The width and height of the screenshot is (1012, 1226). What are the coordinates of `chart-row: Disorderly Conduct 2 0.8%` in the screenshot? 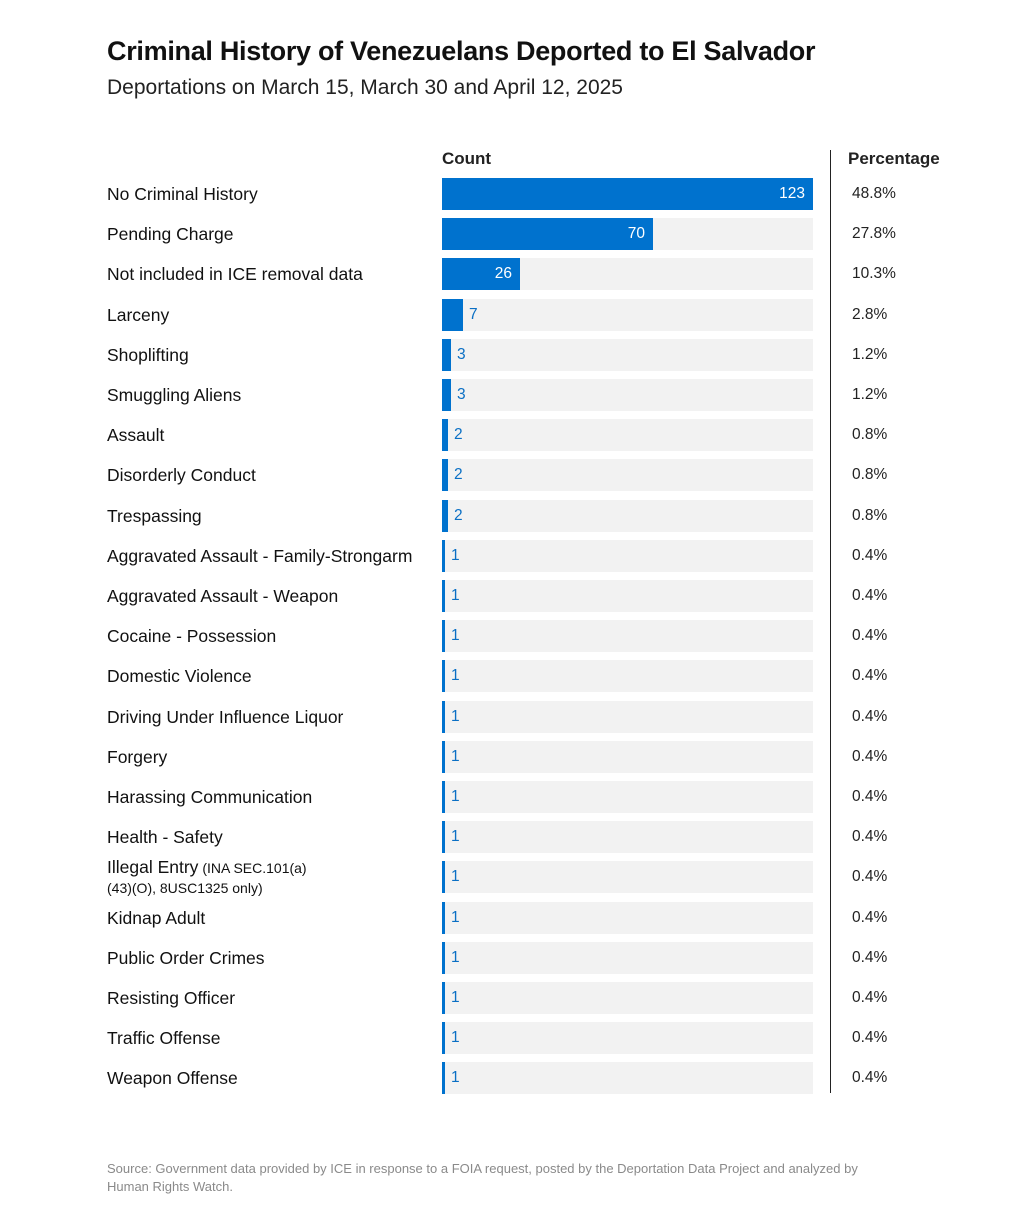 It's located at (506, 475).